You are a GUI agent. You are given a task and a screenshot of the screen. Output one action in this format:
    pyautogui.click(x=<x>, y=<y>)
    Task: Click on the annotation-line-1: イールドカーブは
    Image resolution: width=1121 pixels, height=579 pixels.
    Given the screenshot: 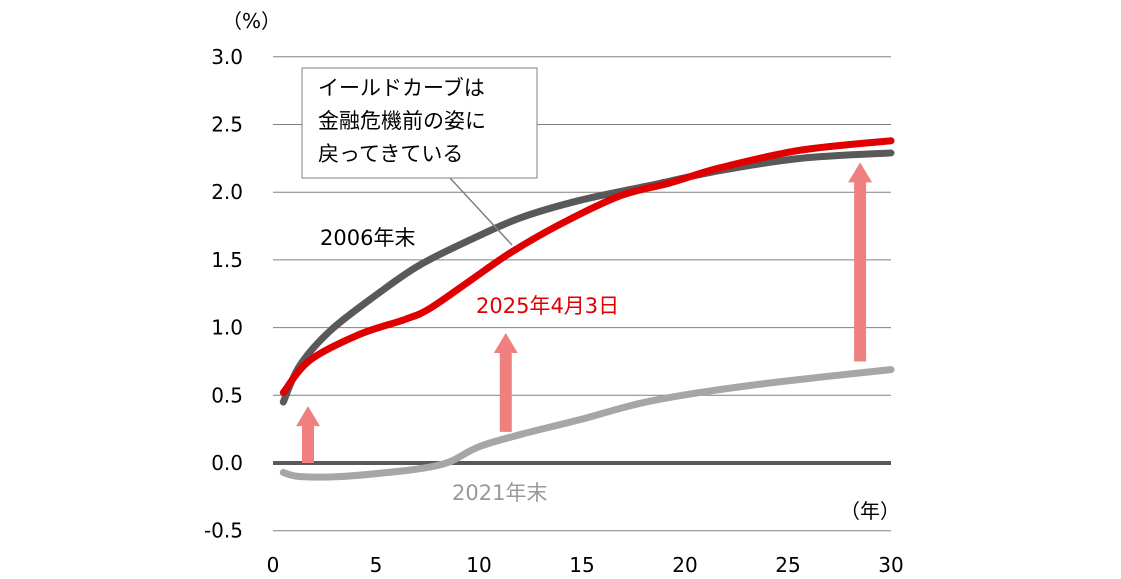 What is the action you would take?
    pyautogui.click(x=401, y=88)
    